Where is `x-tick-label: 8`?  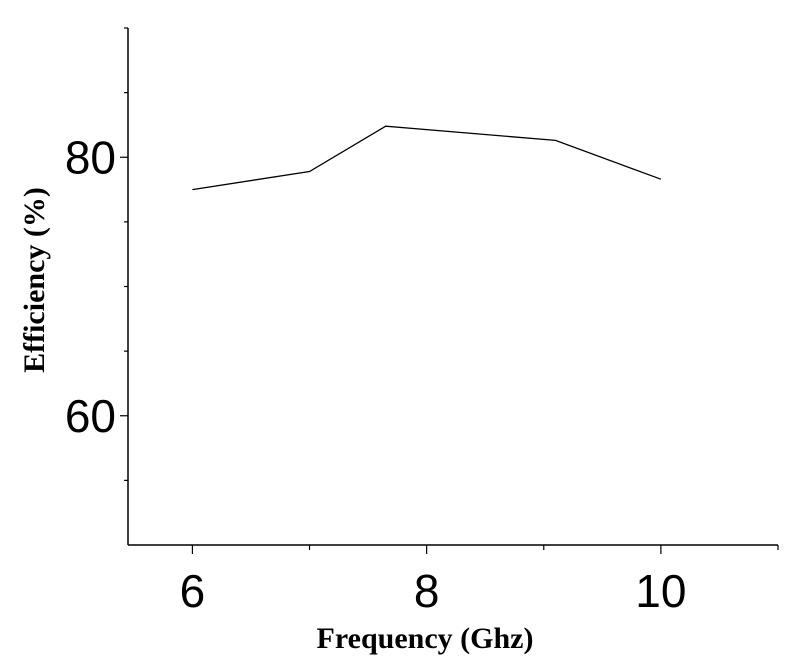
x-tick-label: 8 is located at coordinates (427, 591).